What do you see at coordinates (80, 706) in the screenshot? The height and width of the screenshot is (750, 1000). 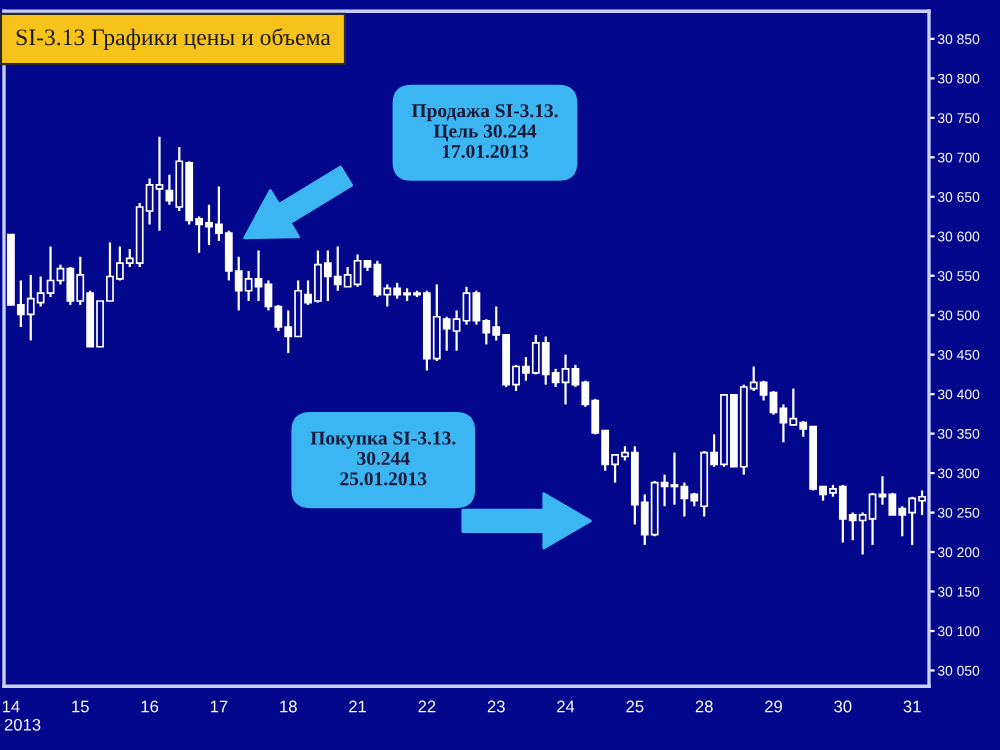 I see `x-tick-label: 15` at bounding box center [80, 706].